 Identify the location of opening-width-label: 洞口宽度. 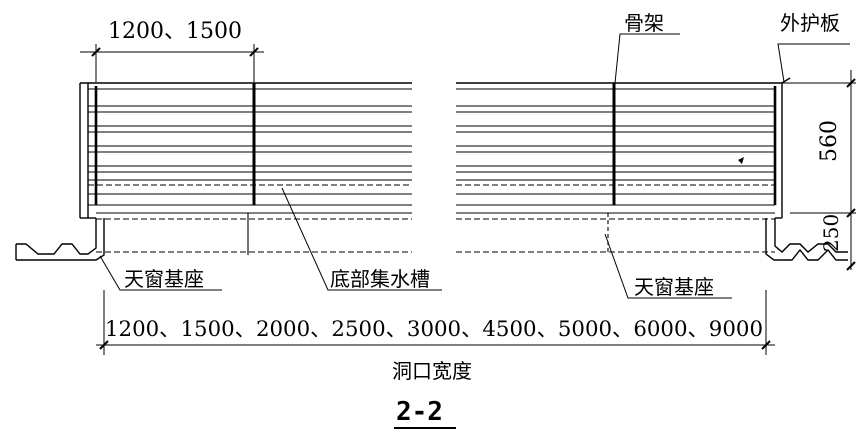
(432, 371).